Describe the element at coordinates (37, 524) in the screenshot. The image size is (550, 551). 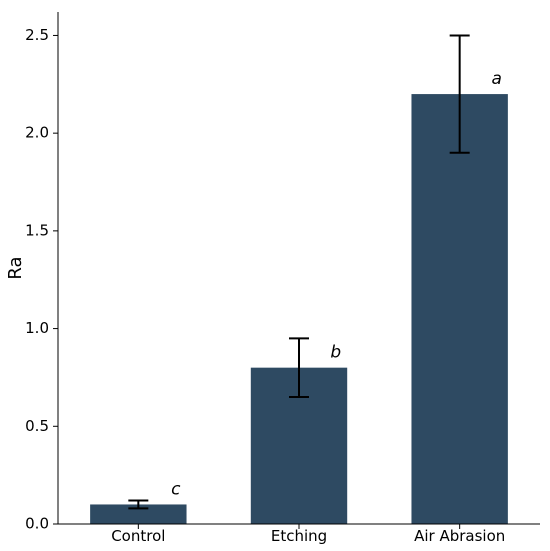
I see `y-tick-label: 0.0` at that location.